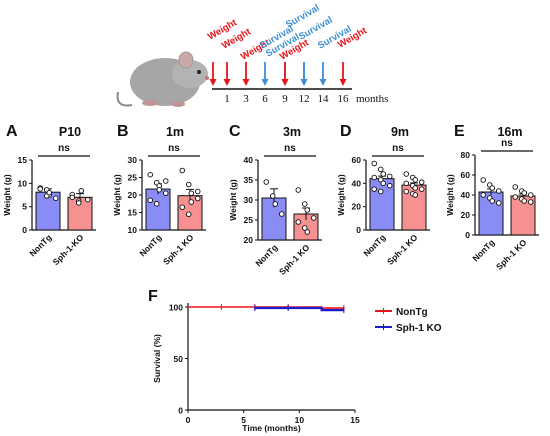 This screenshot has height=436, width=550. What do you see at coordinates (175, 132) in the screenshot?
I see `panel-title: 1m` at bounding box center [175, 132].